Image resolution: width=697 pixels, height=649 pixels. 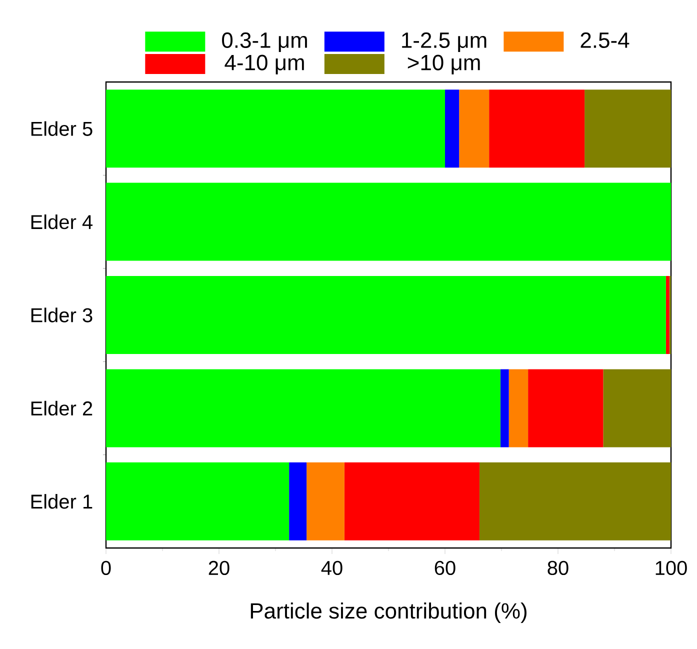 I want to click on legend-label: >10 μm, so click(x=444, y=64).